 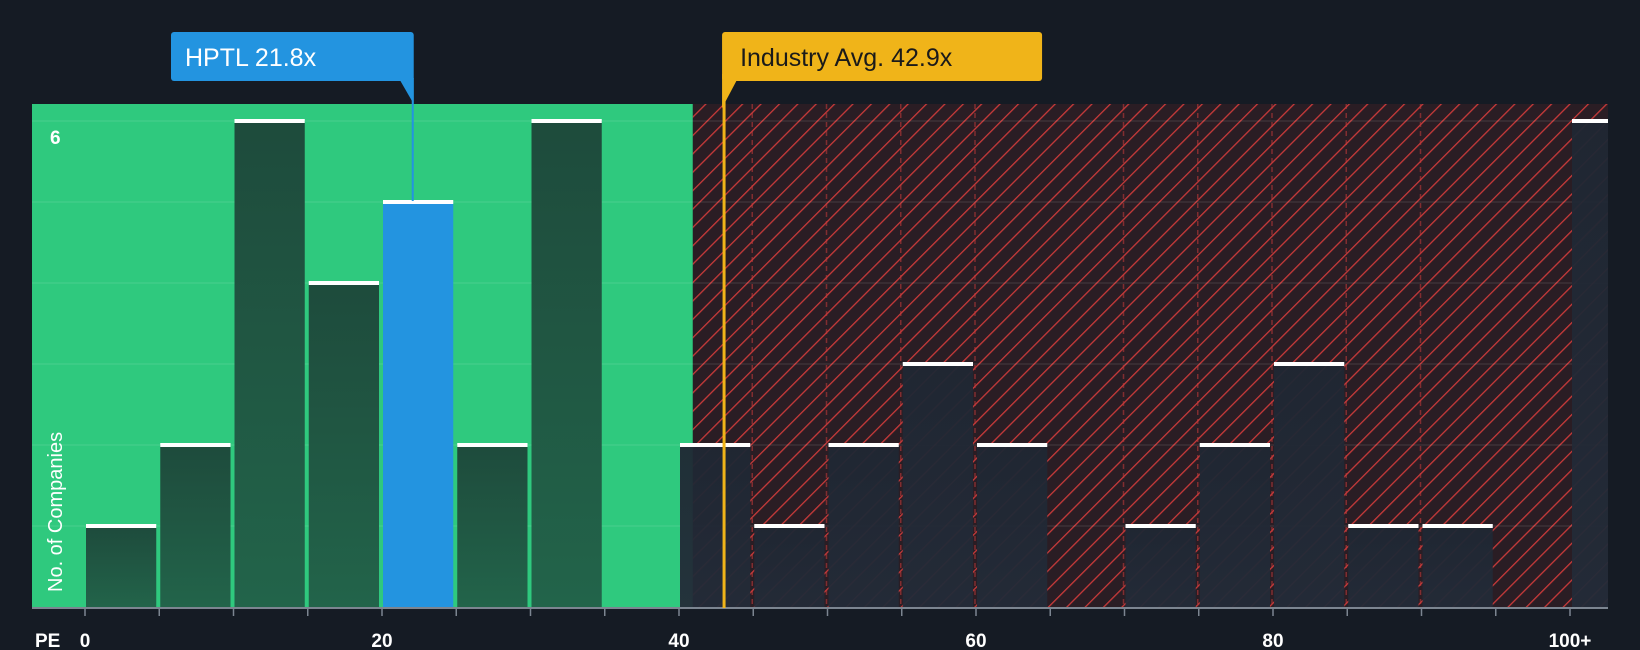 What do you see at coordinates (381, 640) in the screenshot?
I see `x-tick-label: 20` at bounding box center [381, 640].